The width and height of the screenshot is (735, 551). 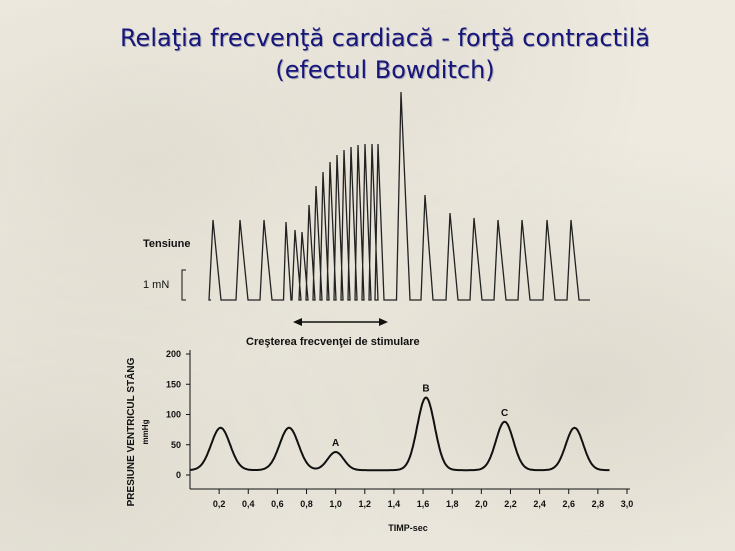 What do you see at coordinates (394, 504) in the screenshot?
I see `x-tick-label: 1,4` at bounding box center [394, 504].